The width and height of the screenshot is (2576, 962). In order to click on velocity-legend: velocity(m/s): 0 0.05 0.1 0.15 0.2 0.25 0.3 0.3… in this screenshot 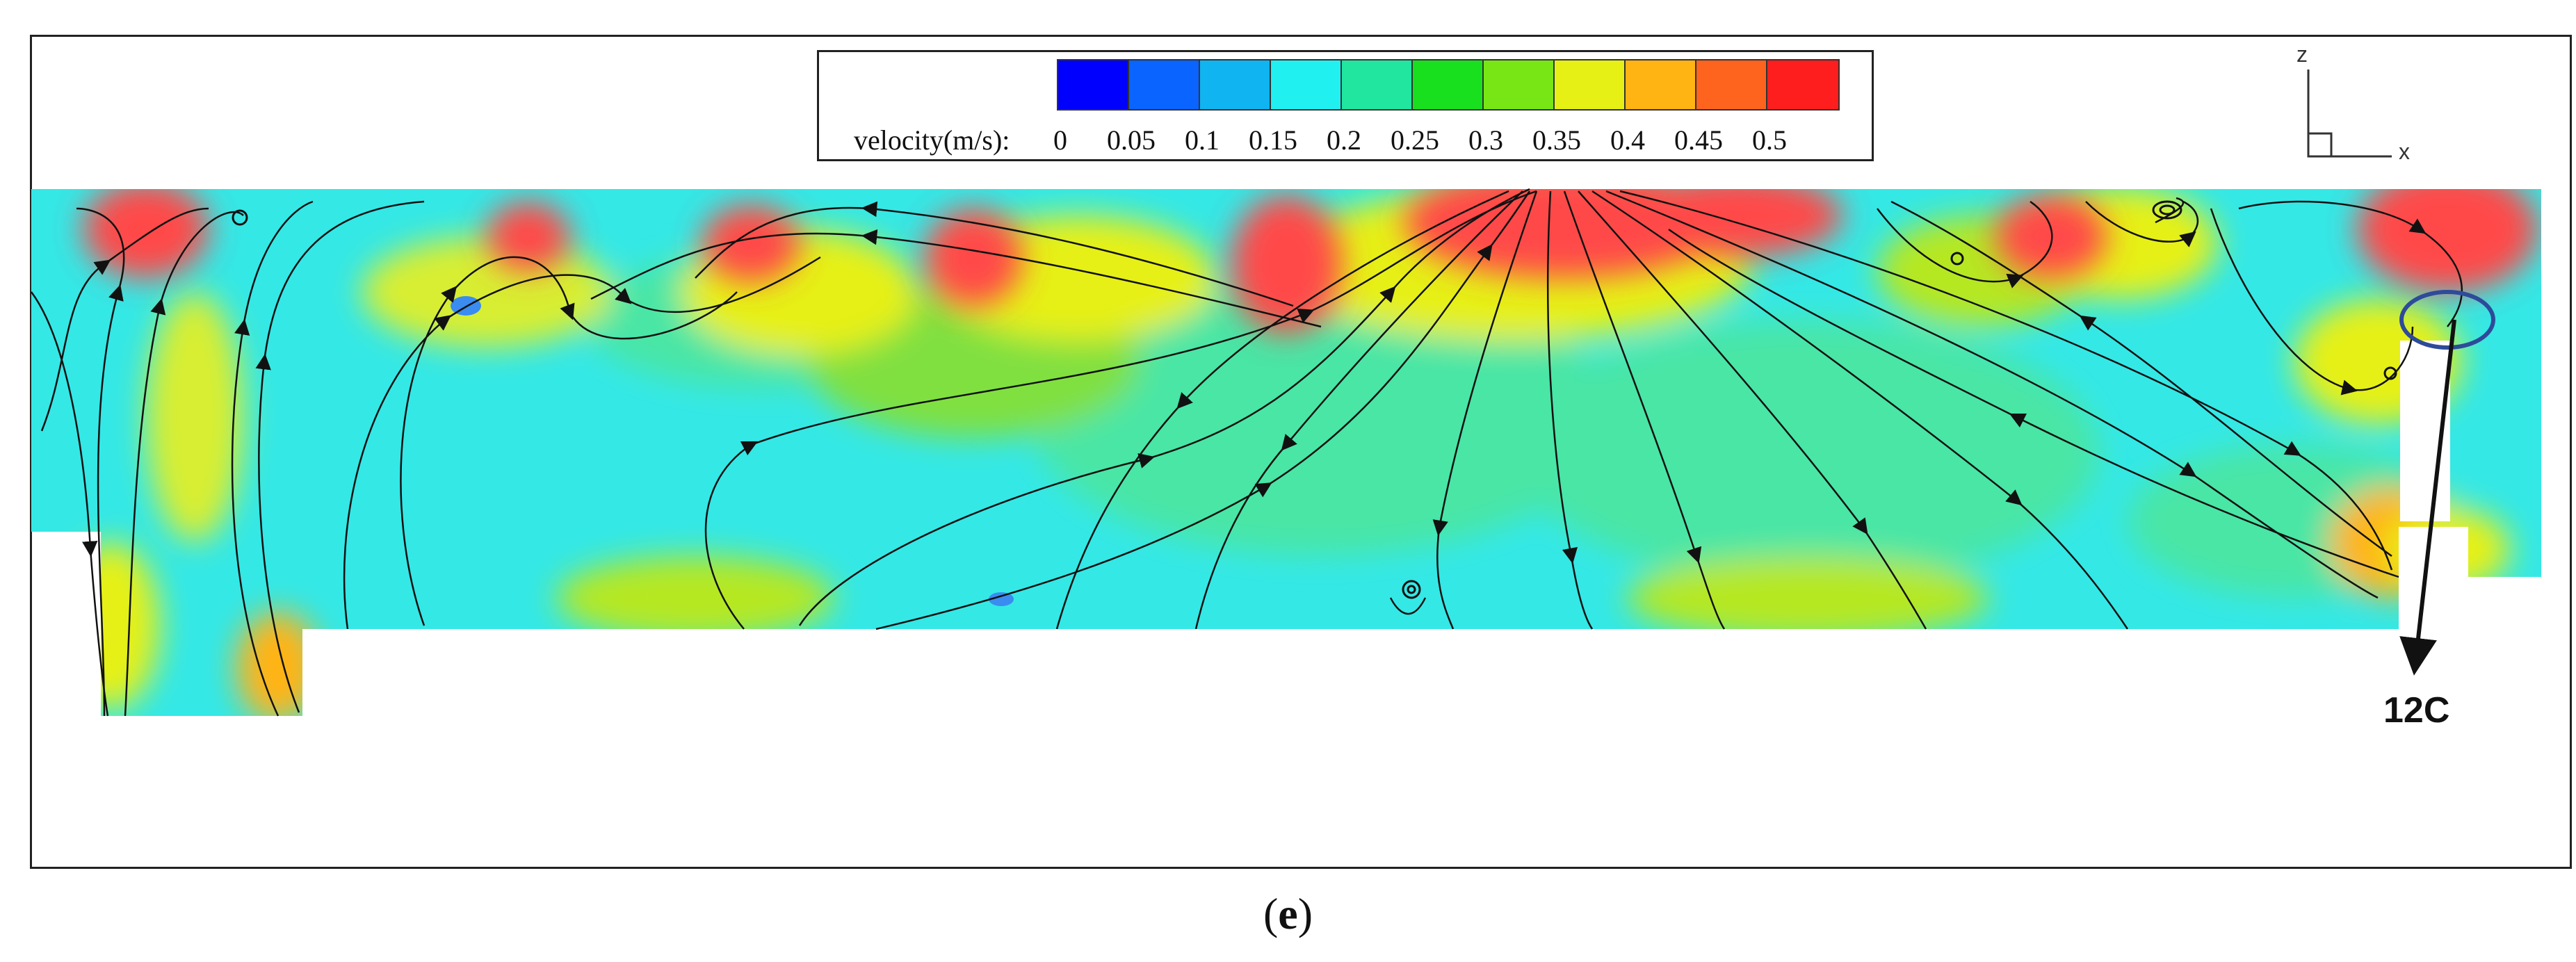, I will do `click(1345, 105)`.